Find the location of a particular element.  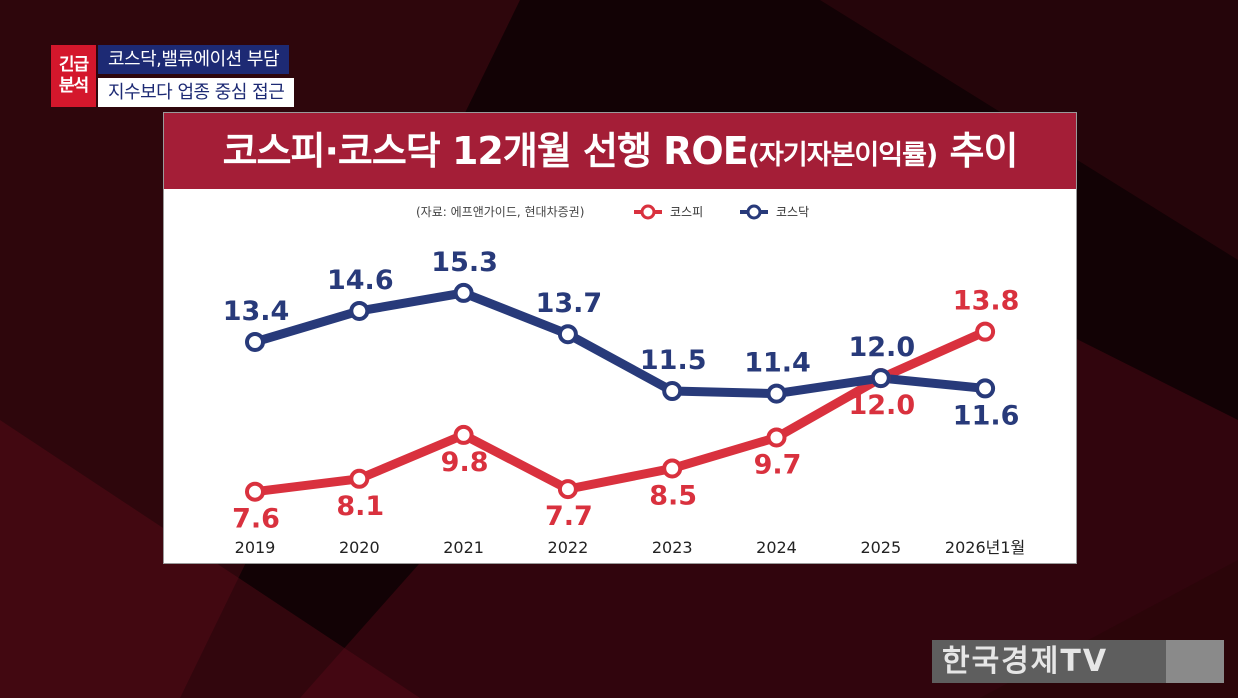

badge-line-1: 긴급 is located at coordinates (73, 65).